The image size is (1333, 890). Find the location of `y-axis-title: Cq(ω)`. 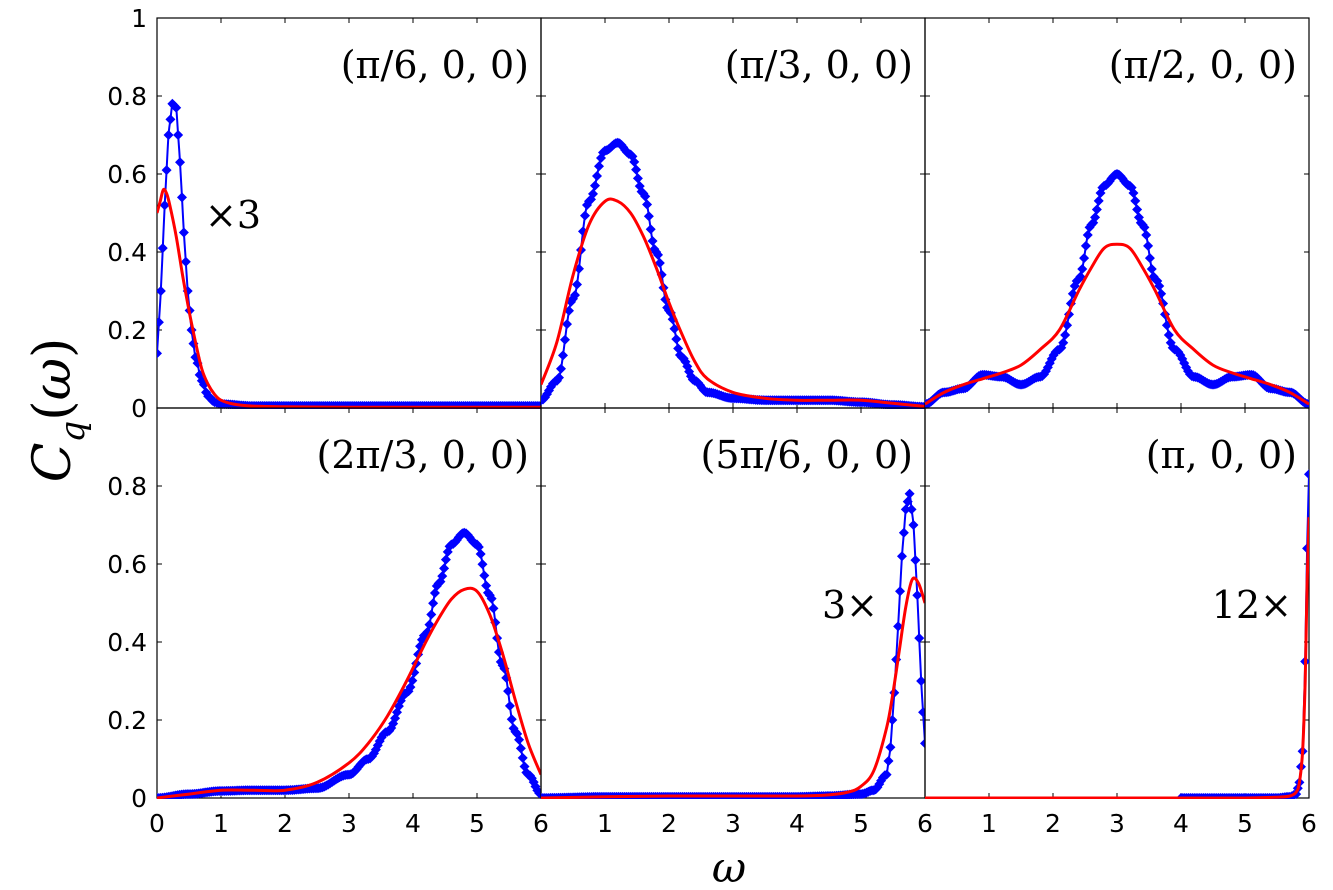

y-axis-title: Cq(ω) is located at coordinates (58, 410).